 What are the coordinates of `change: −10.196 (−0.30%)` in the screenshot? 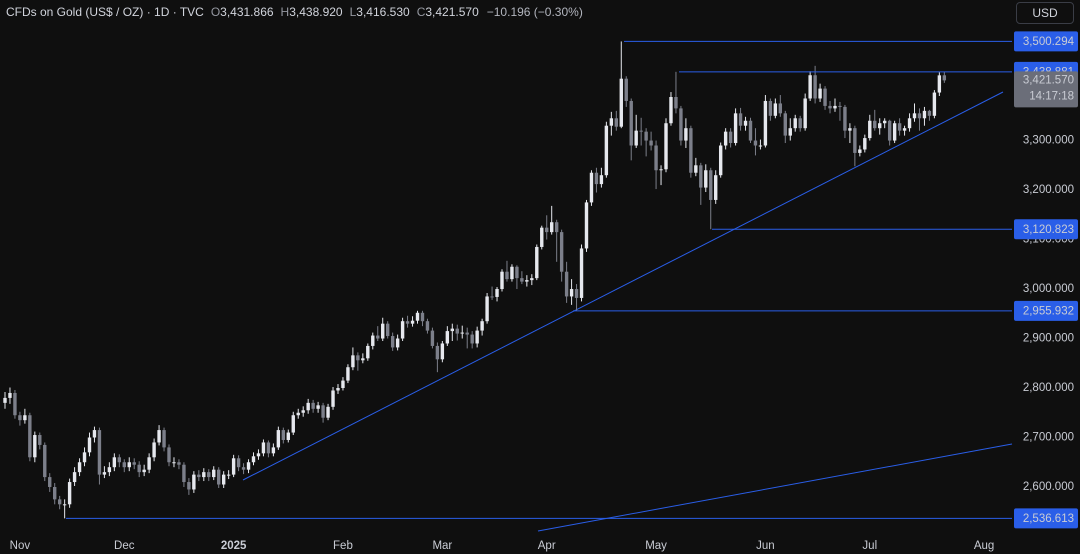 It's located at (534, 12).